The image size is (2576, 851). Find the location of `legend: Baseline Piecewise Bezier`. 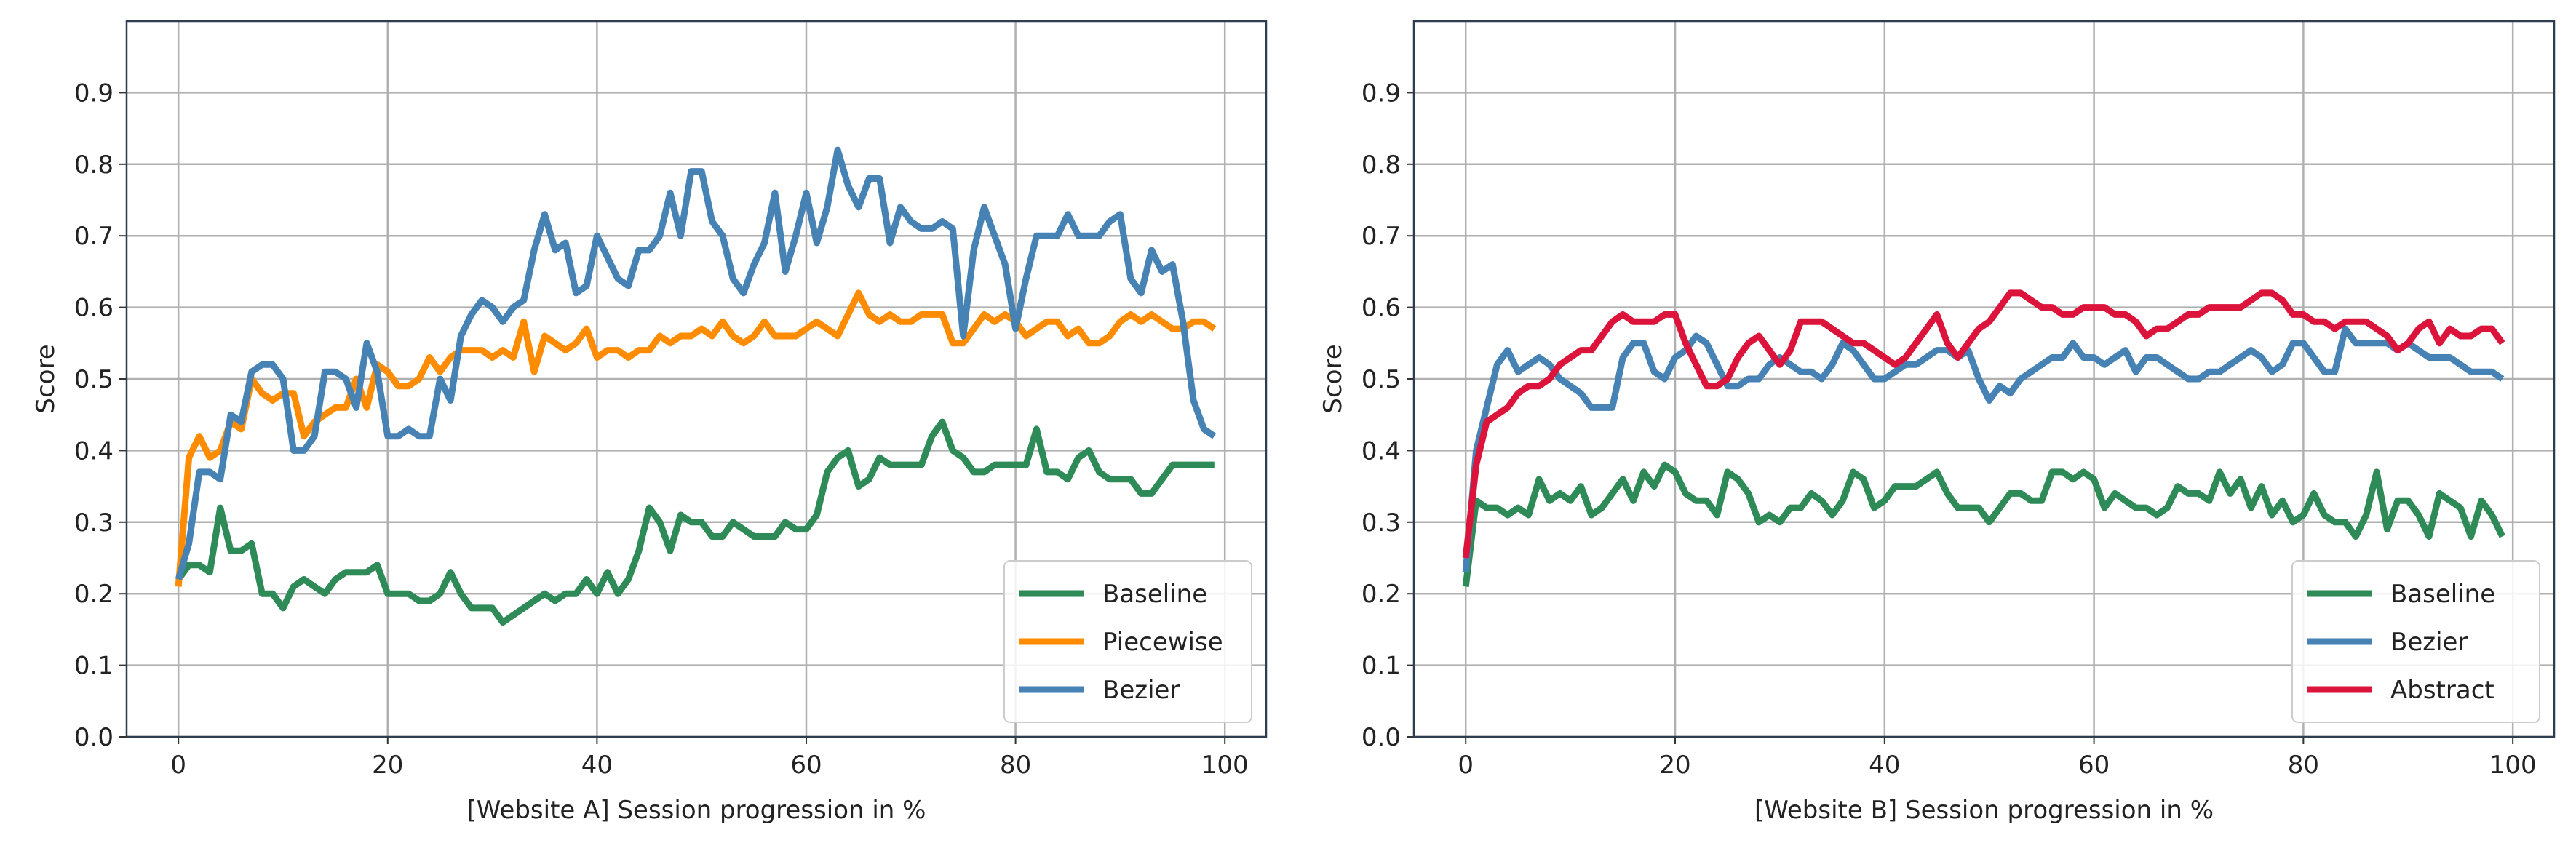

legend: Baseline Piecewise Bezier is located at coordinates (1127, 641).